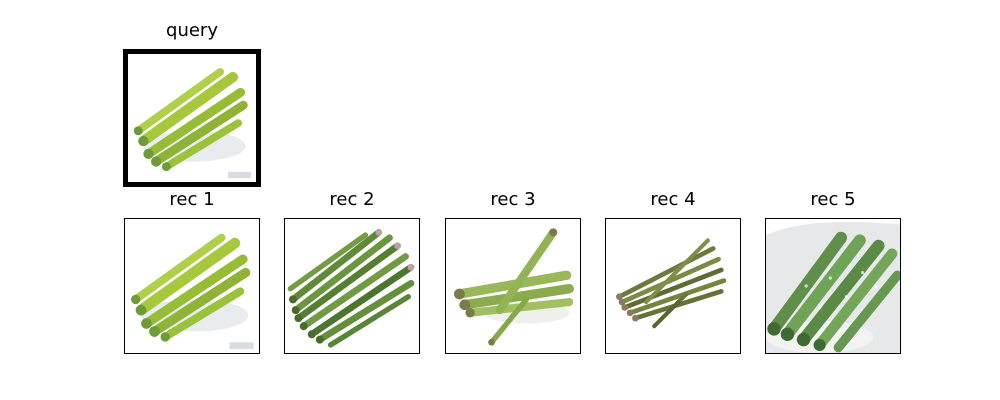 This screenshot has height=400, width=1000. I want to click on query-image, so click(192, 118).